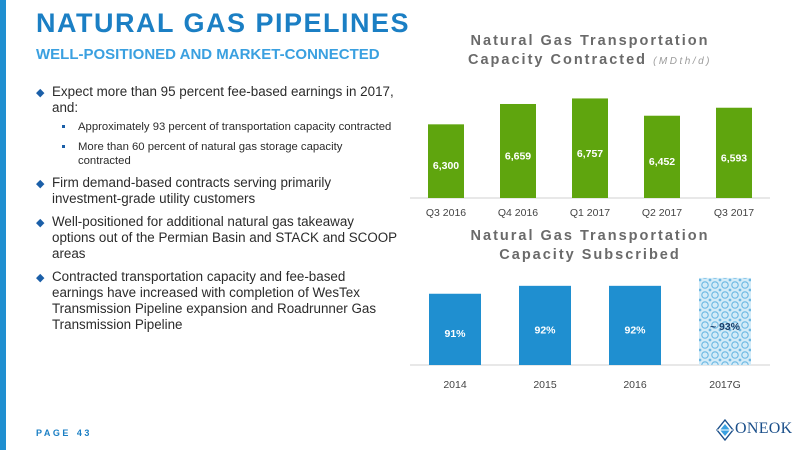  Describe the element at coordinates (53, 433) in the screenshot. I see `page-word: PAGE` at that location.